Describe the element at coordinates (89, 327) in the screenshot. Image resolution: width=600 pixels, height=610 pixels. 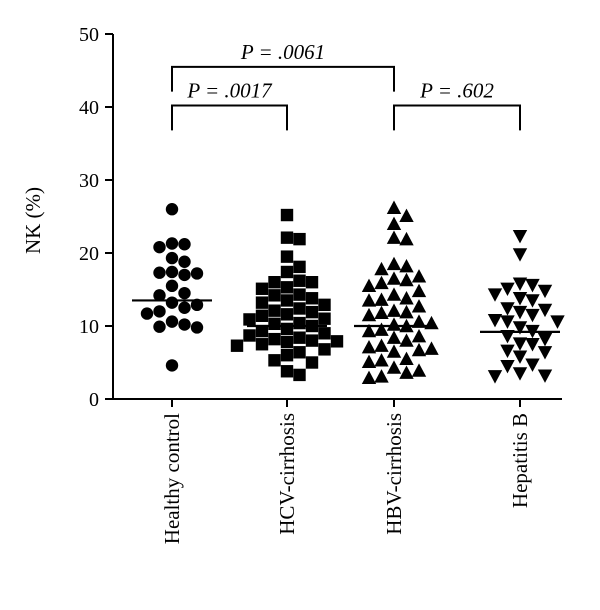
I see `y-tick-label: 10` at that location.